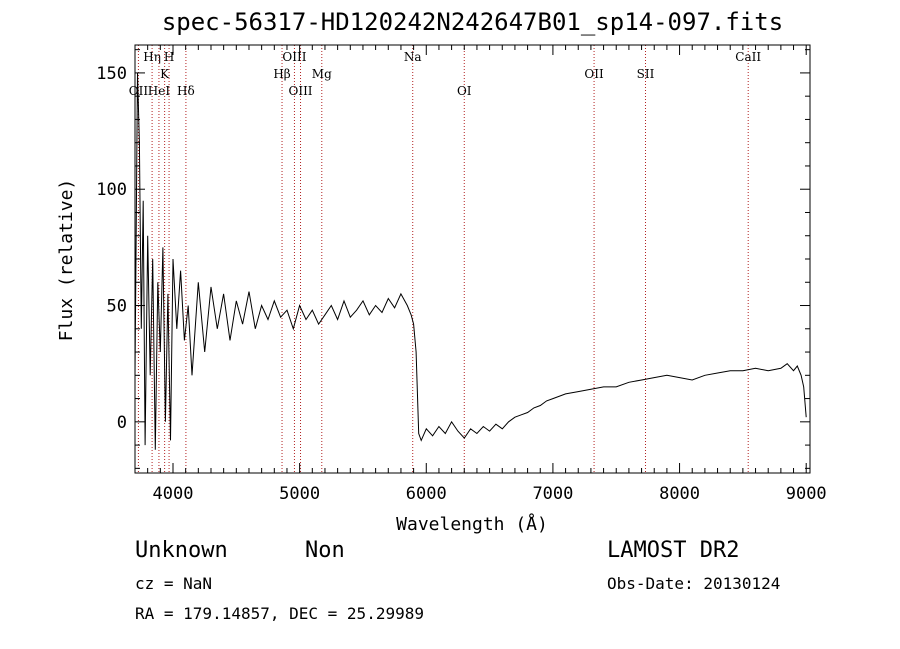 Image resolution: width=900 pixels, height=649 pixels. Describe the element at coordinates (111, 74) in the screenshot. I see `y-tick-label: 150` at that location.